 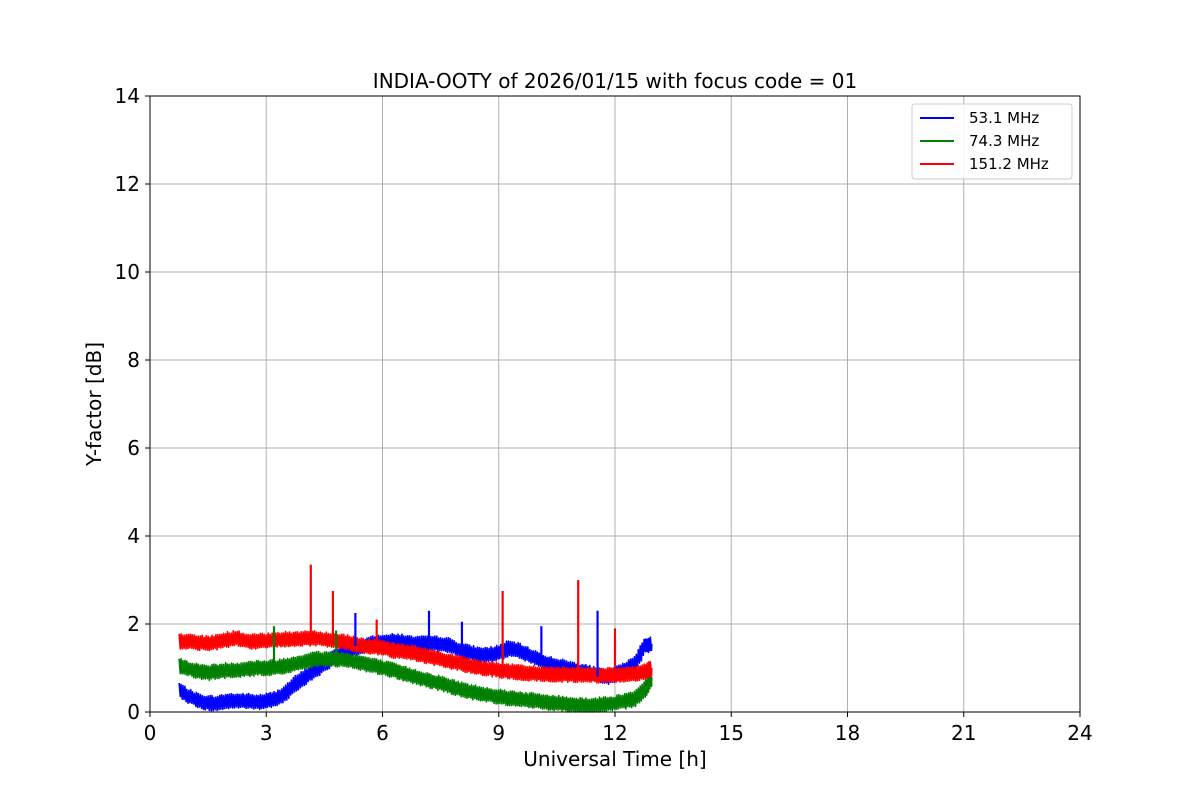 I want to click on legend: 53.1 MHz 74.3 MHz 151.2 MHz, so click(x=992, y=141).